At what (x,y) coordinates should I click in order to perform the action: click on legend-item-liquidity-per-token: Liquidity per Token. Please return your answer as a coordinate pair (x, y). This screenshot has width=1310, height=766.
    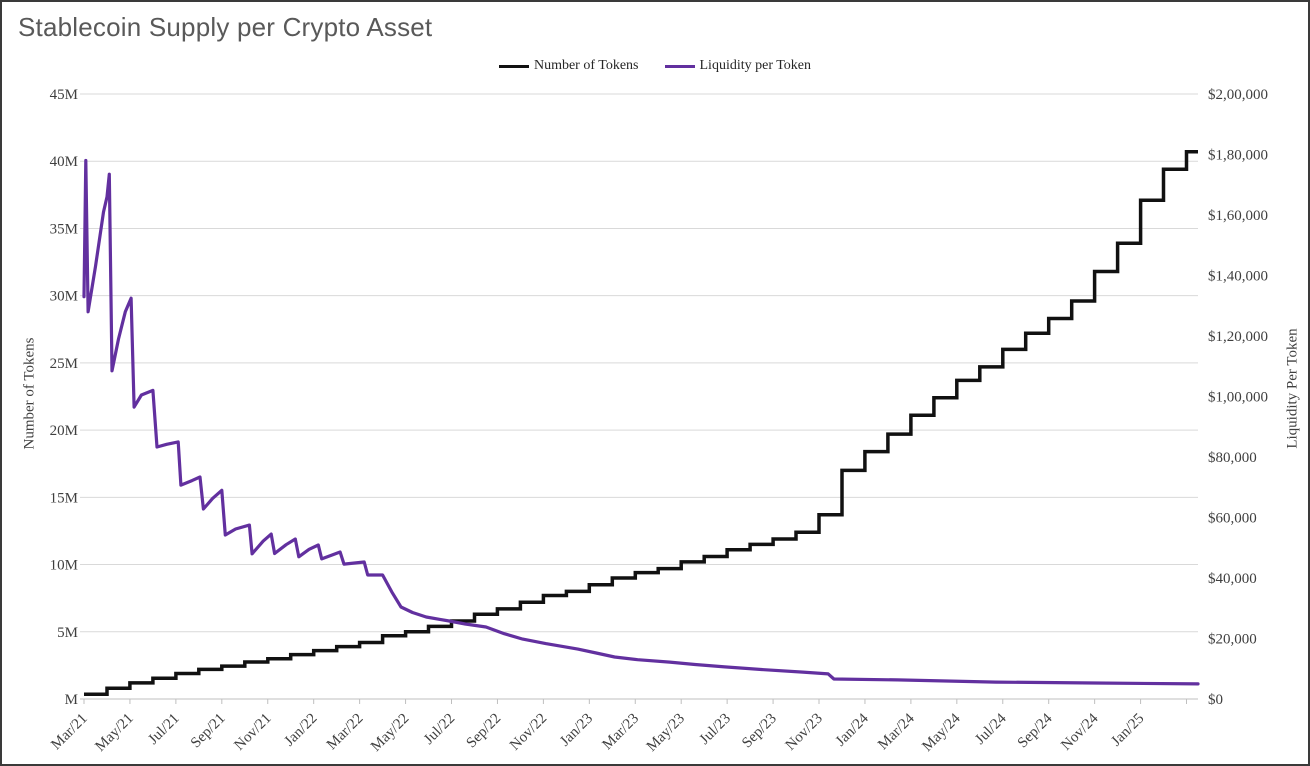
    Looking at the image, I should click on (738, 66).